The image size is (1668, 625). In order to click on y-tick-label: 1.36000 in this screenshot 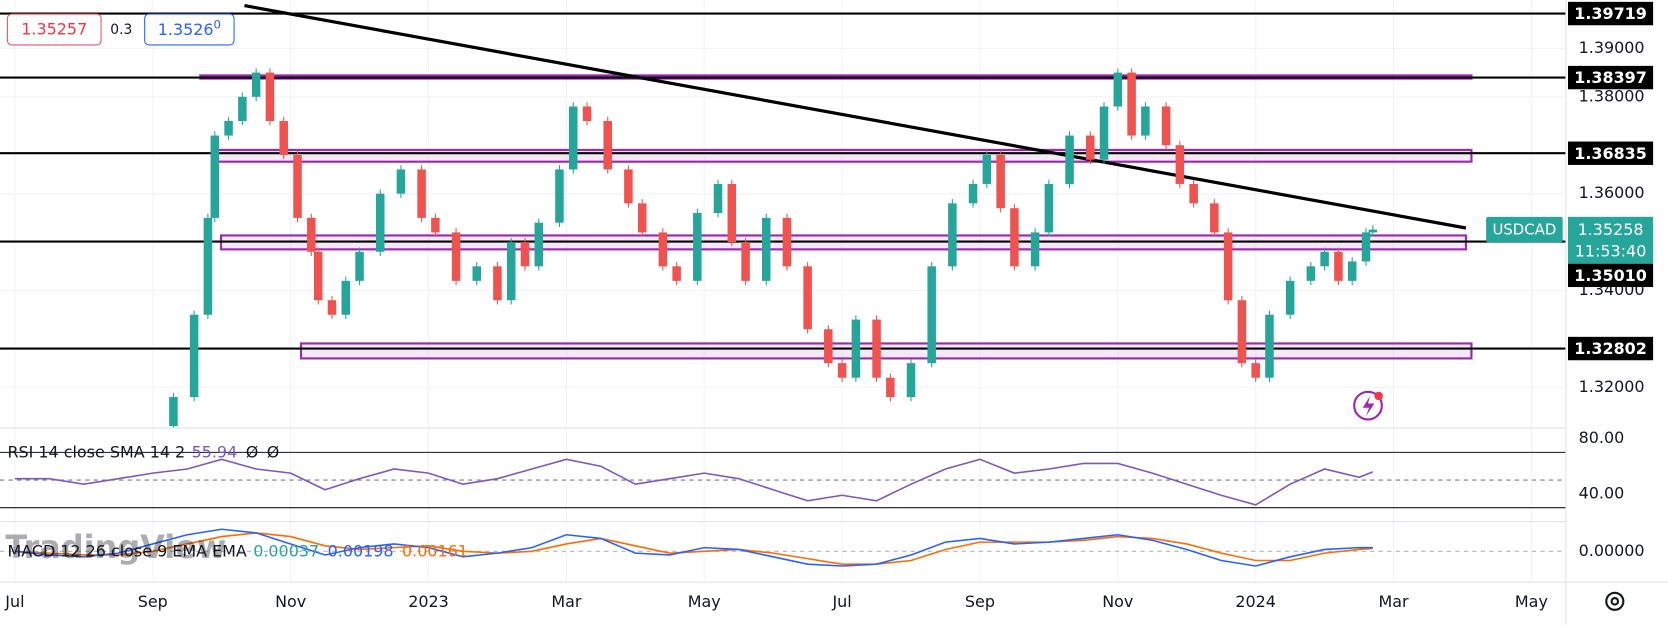, I will do `click(1612, 192)`.